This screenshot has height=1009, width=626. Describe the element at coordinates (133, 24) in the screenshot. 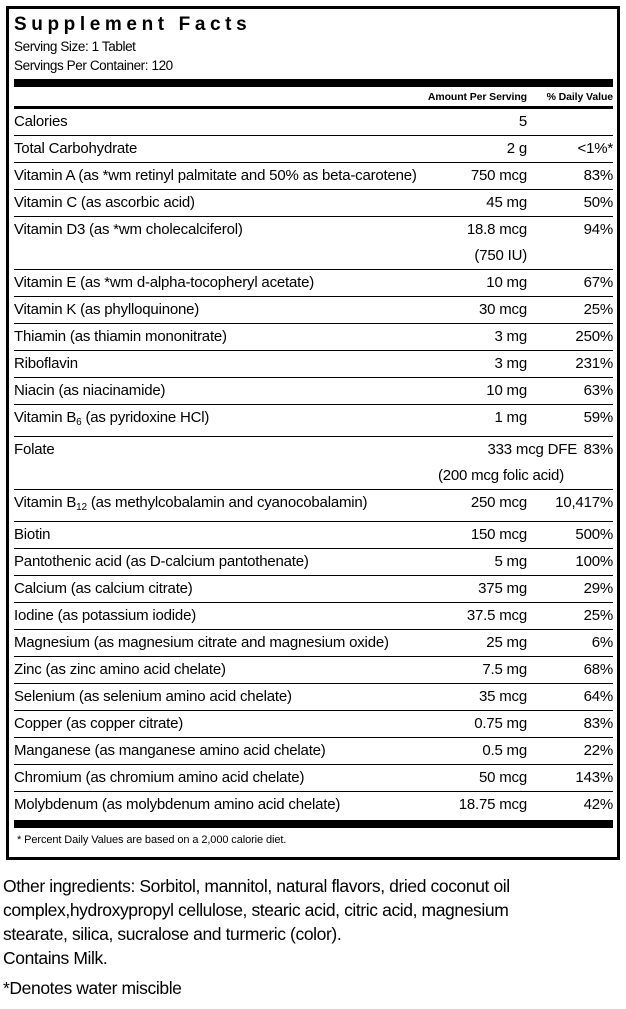

I see `panel-title: Supplement Facts` at that location.